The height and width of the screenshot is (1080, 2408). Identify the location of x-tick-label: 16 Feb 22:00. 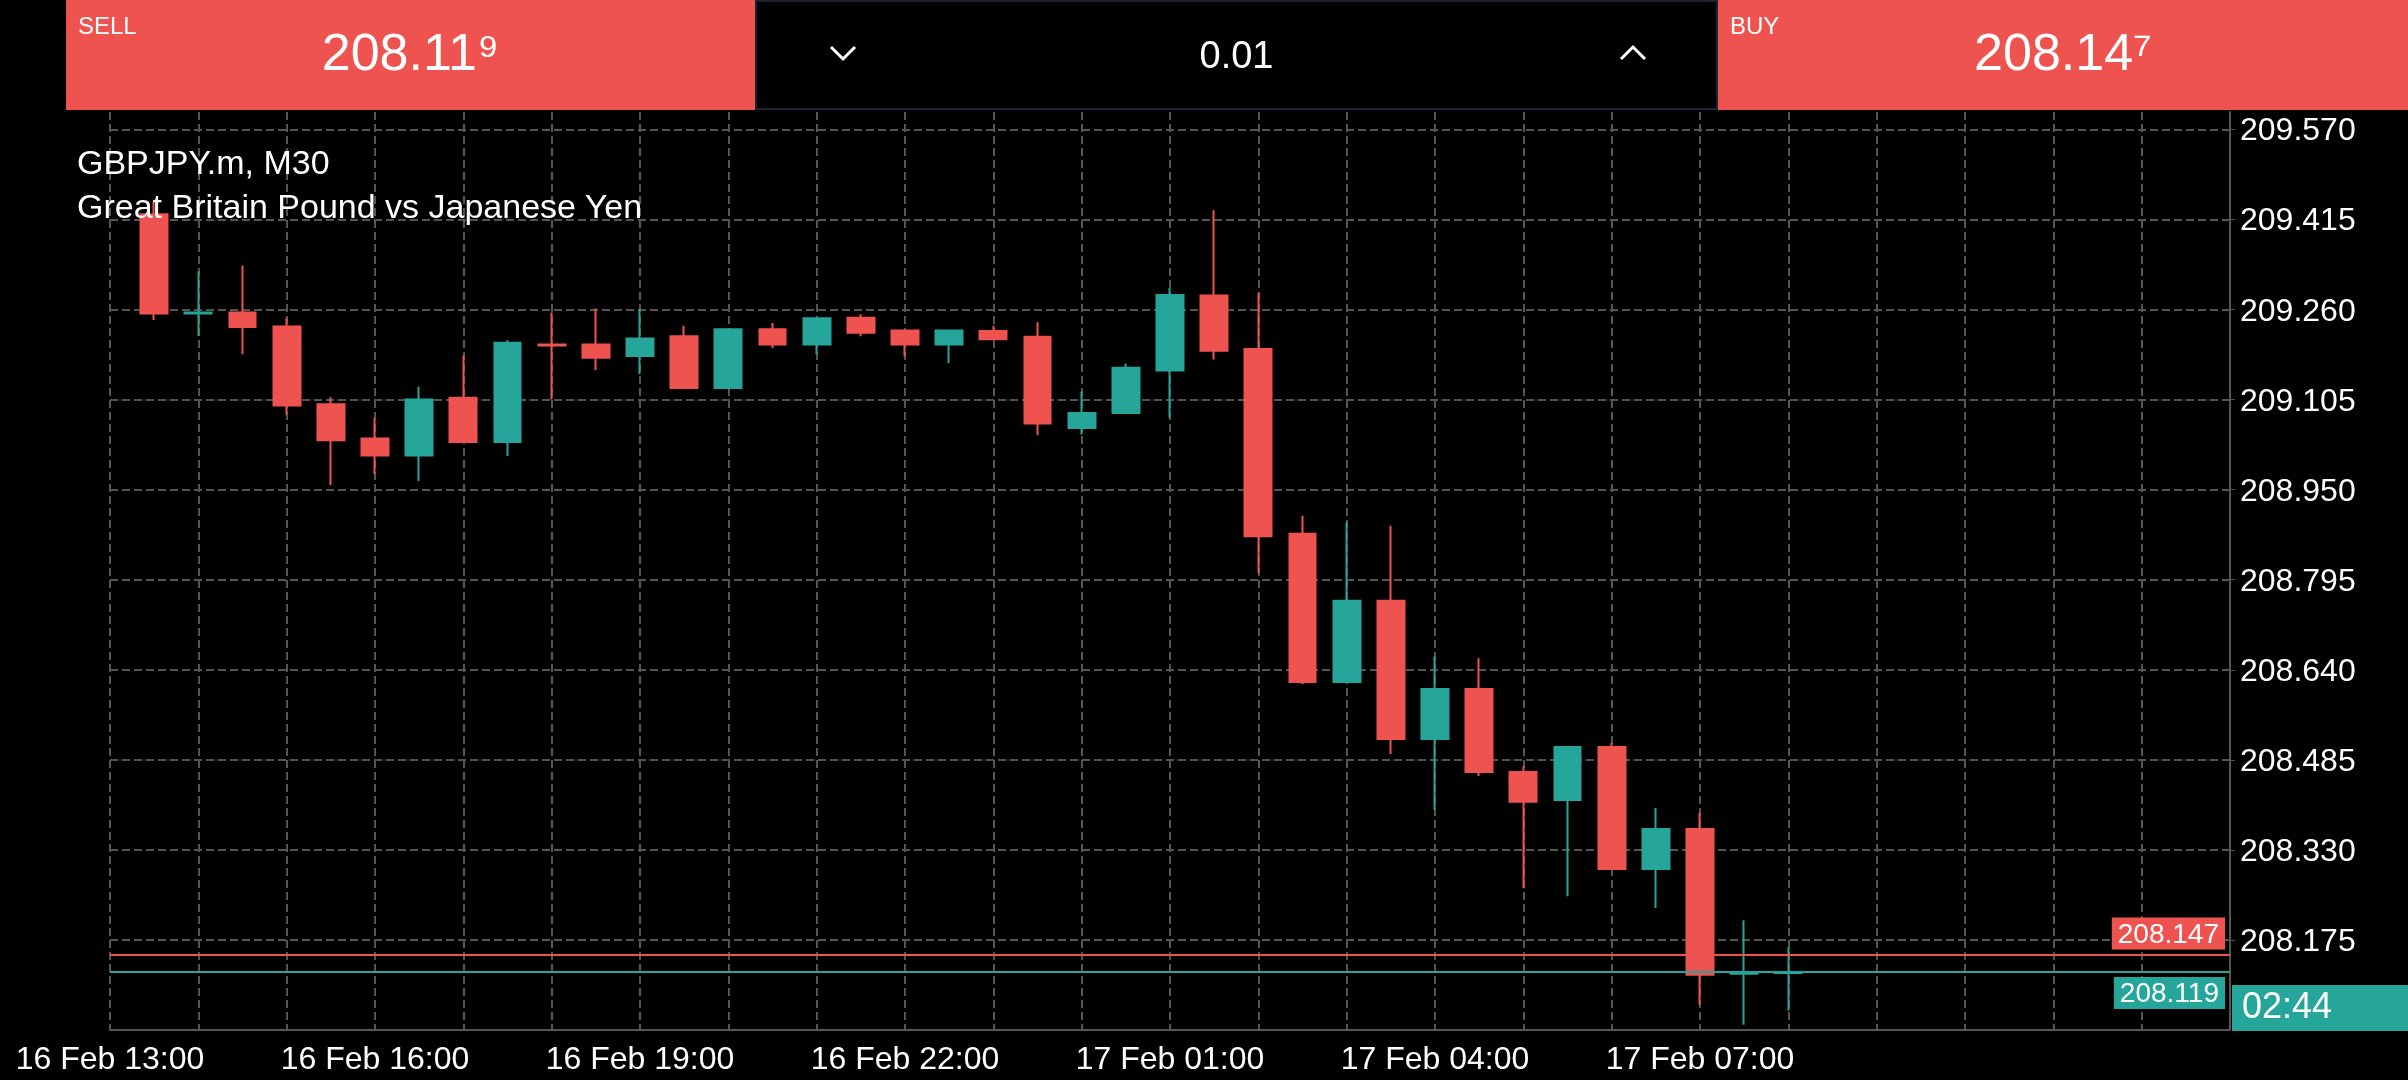
(905, 1058).